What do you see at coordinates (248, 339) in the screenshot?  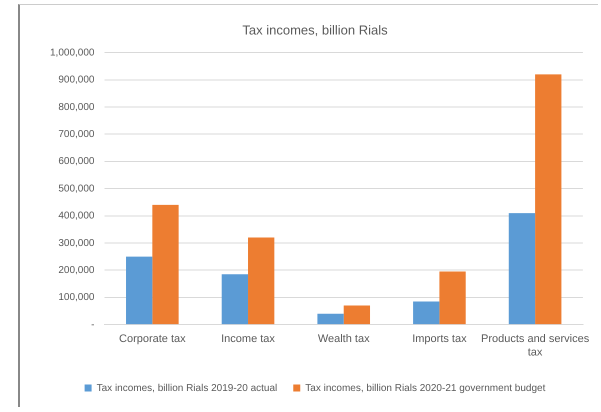 I see `x-tick-label: Income tax` at bounding box center [248, 339].